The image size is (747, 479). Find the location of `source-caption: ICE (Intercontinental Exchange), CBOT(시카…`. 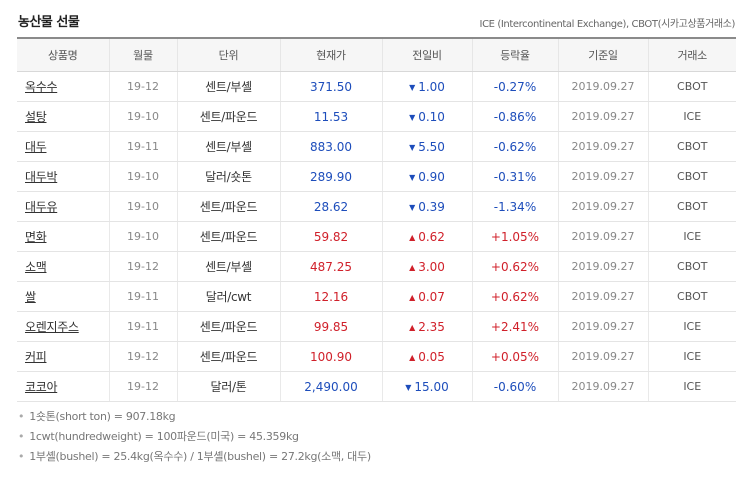

source-caption: ICE (Intercontinental Exchange), CBOT(시카… is located at coordinates (607, 24).